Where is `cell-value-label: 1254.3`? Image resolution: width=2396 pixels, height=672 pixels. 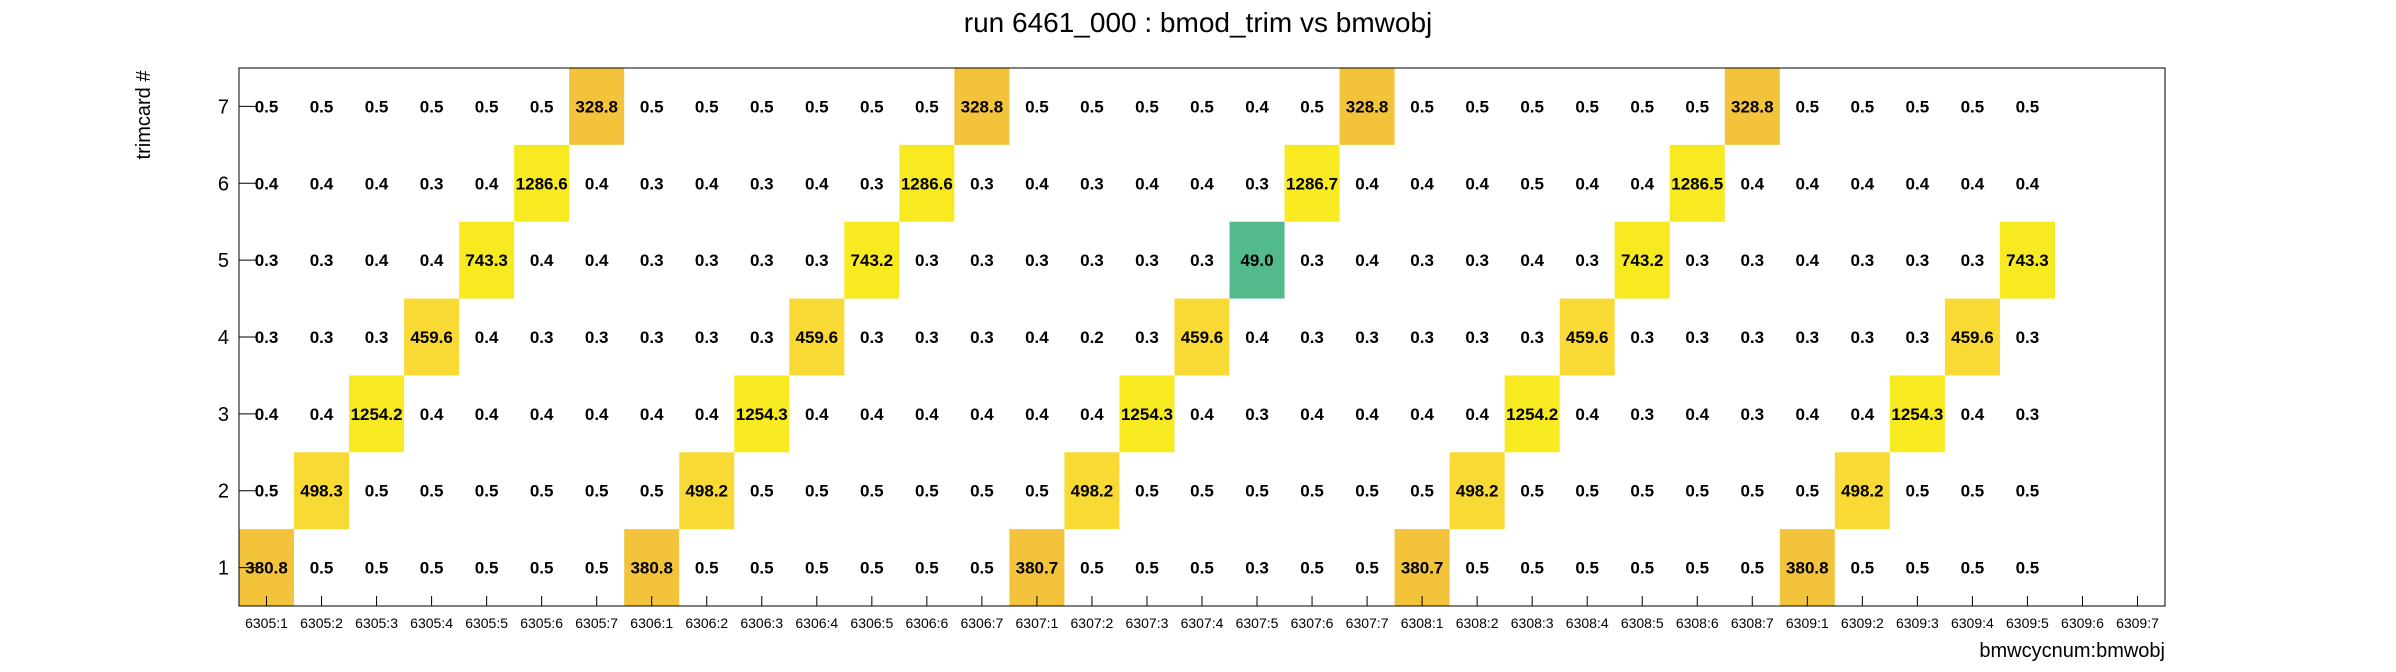 cell-value-label: 1254.3 is located at coordinates (762, 414).